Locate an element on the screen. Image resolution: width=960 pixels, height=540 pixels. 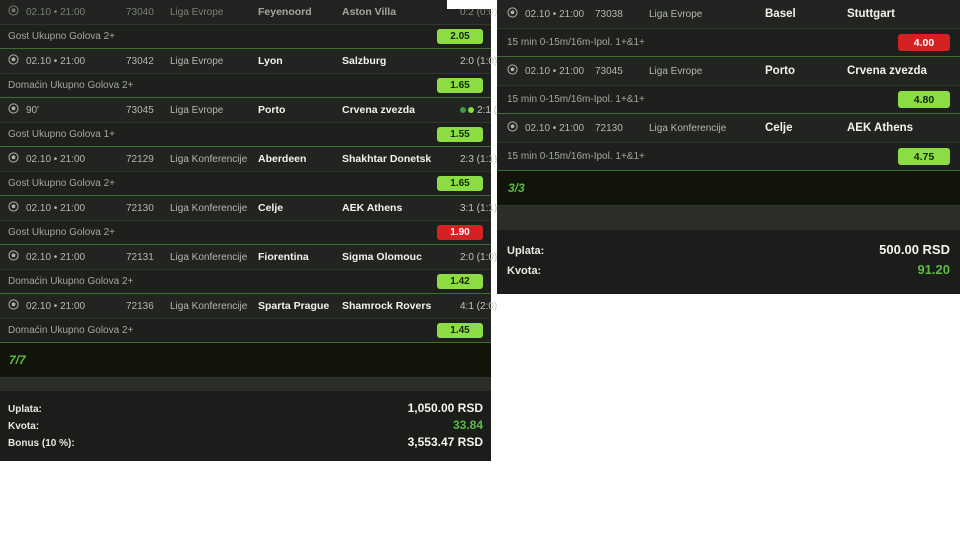
bet-row: 15 min 0-15m/16m-Ipol. 1+&1+ 4.75 is located at coordinates (728, 156).